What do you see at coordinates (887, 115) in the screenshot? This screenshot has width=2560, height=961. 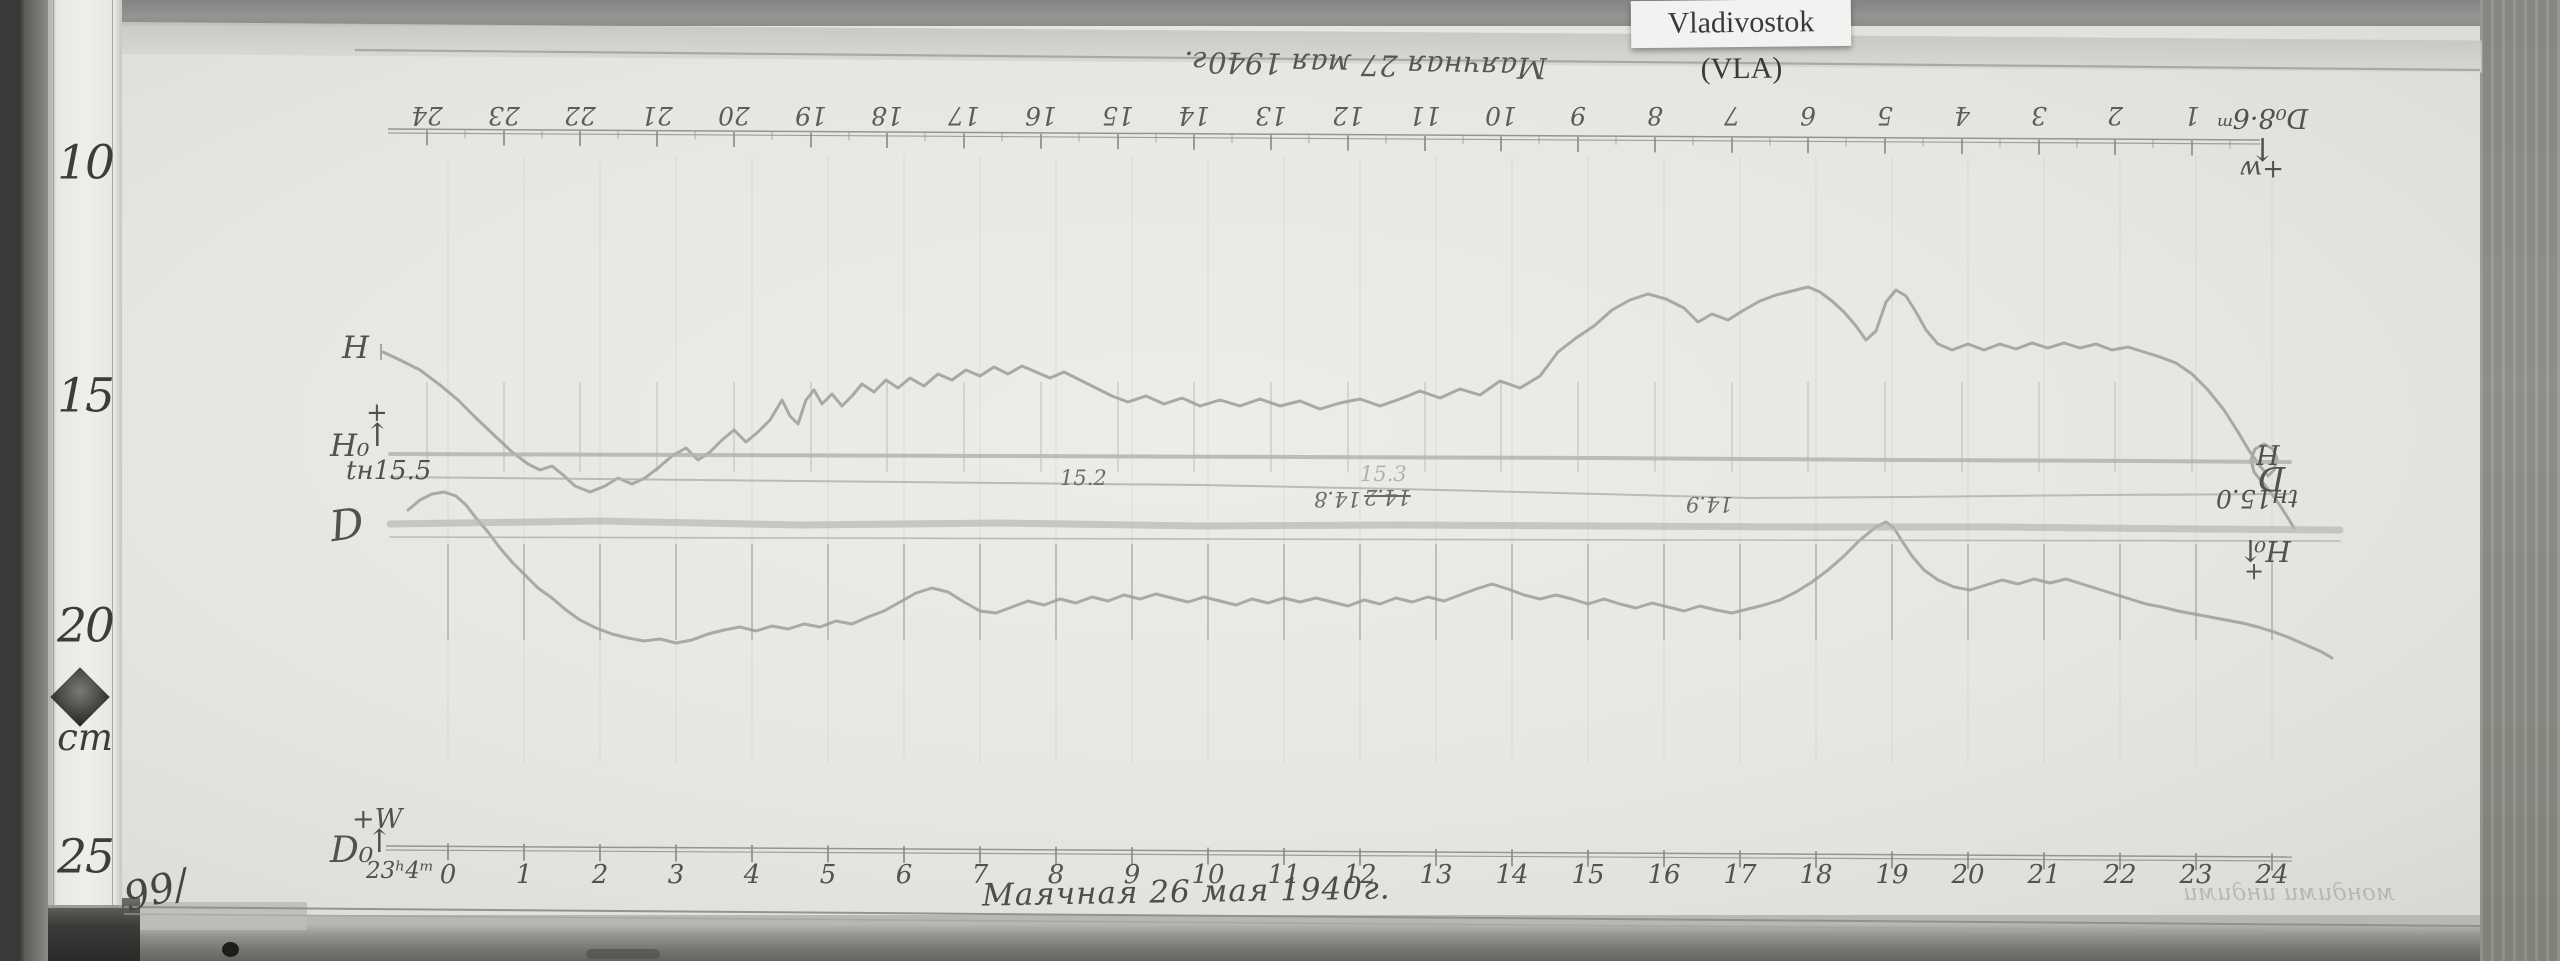 I see `top-hour-label: 18` at bounding box center [887, 115].